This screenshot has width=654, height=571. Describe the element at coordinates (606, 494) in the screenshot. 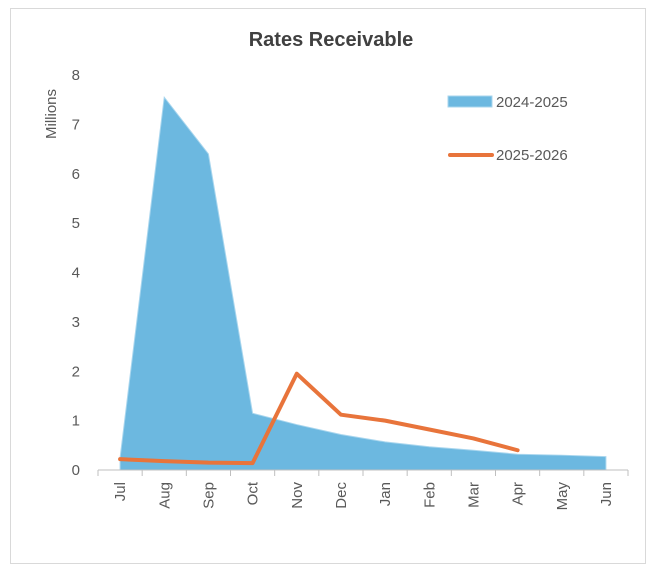

I see `x-tick-label: Jun` at that location.